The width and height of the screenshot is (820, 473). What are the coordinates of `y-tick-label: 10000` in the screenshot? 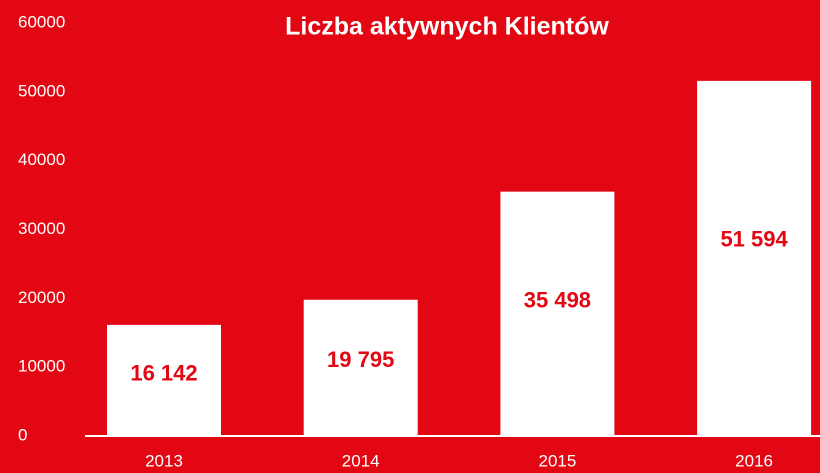 It's located at (41, 366).